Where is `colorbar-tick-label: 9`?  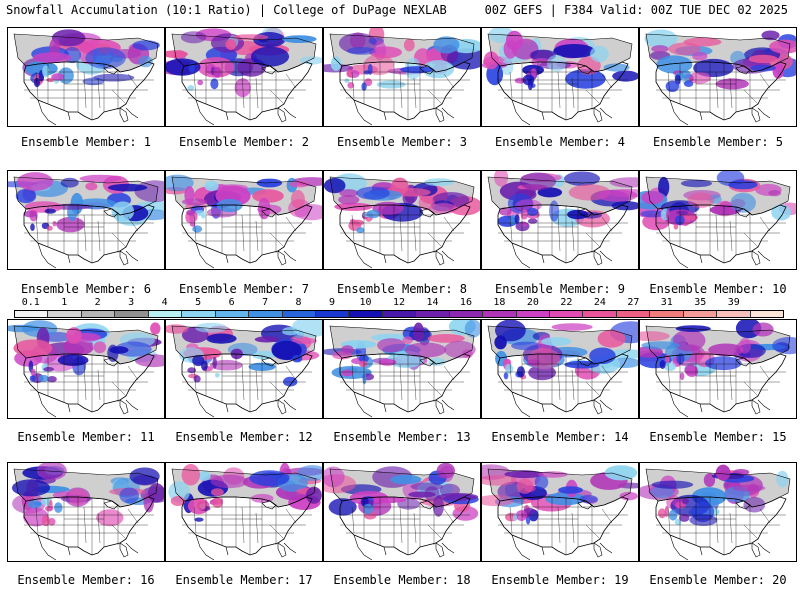 colorbar-tick-label: 9 is located at coordinates (332, 302).